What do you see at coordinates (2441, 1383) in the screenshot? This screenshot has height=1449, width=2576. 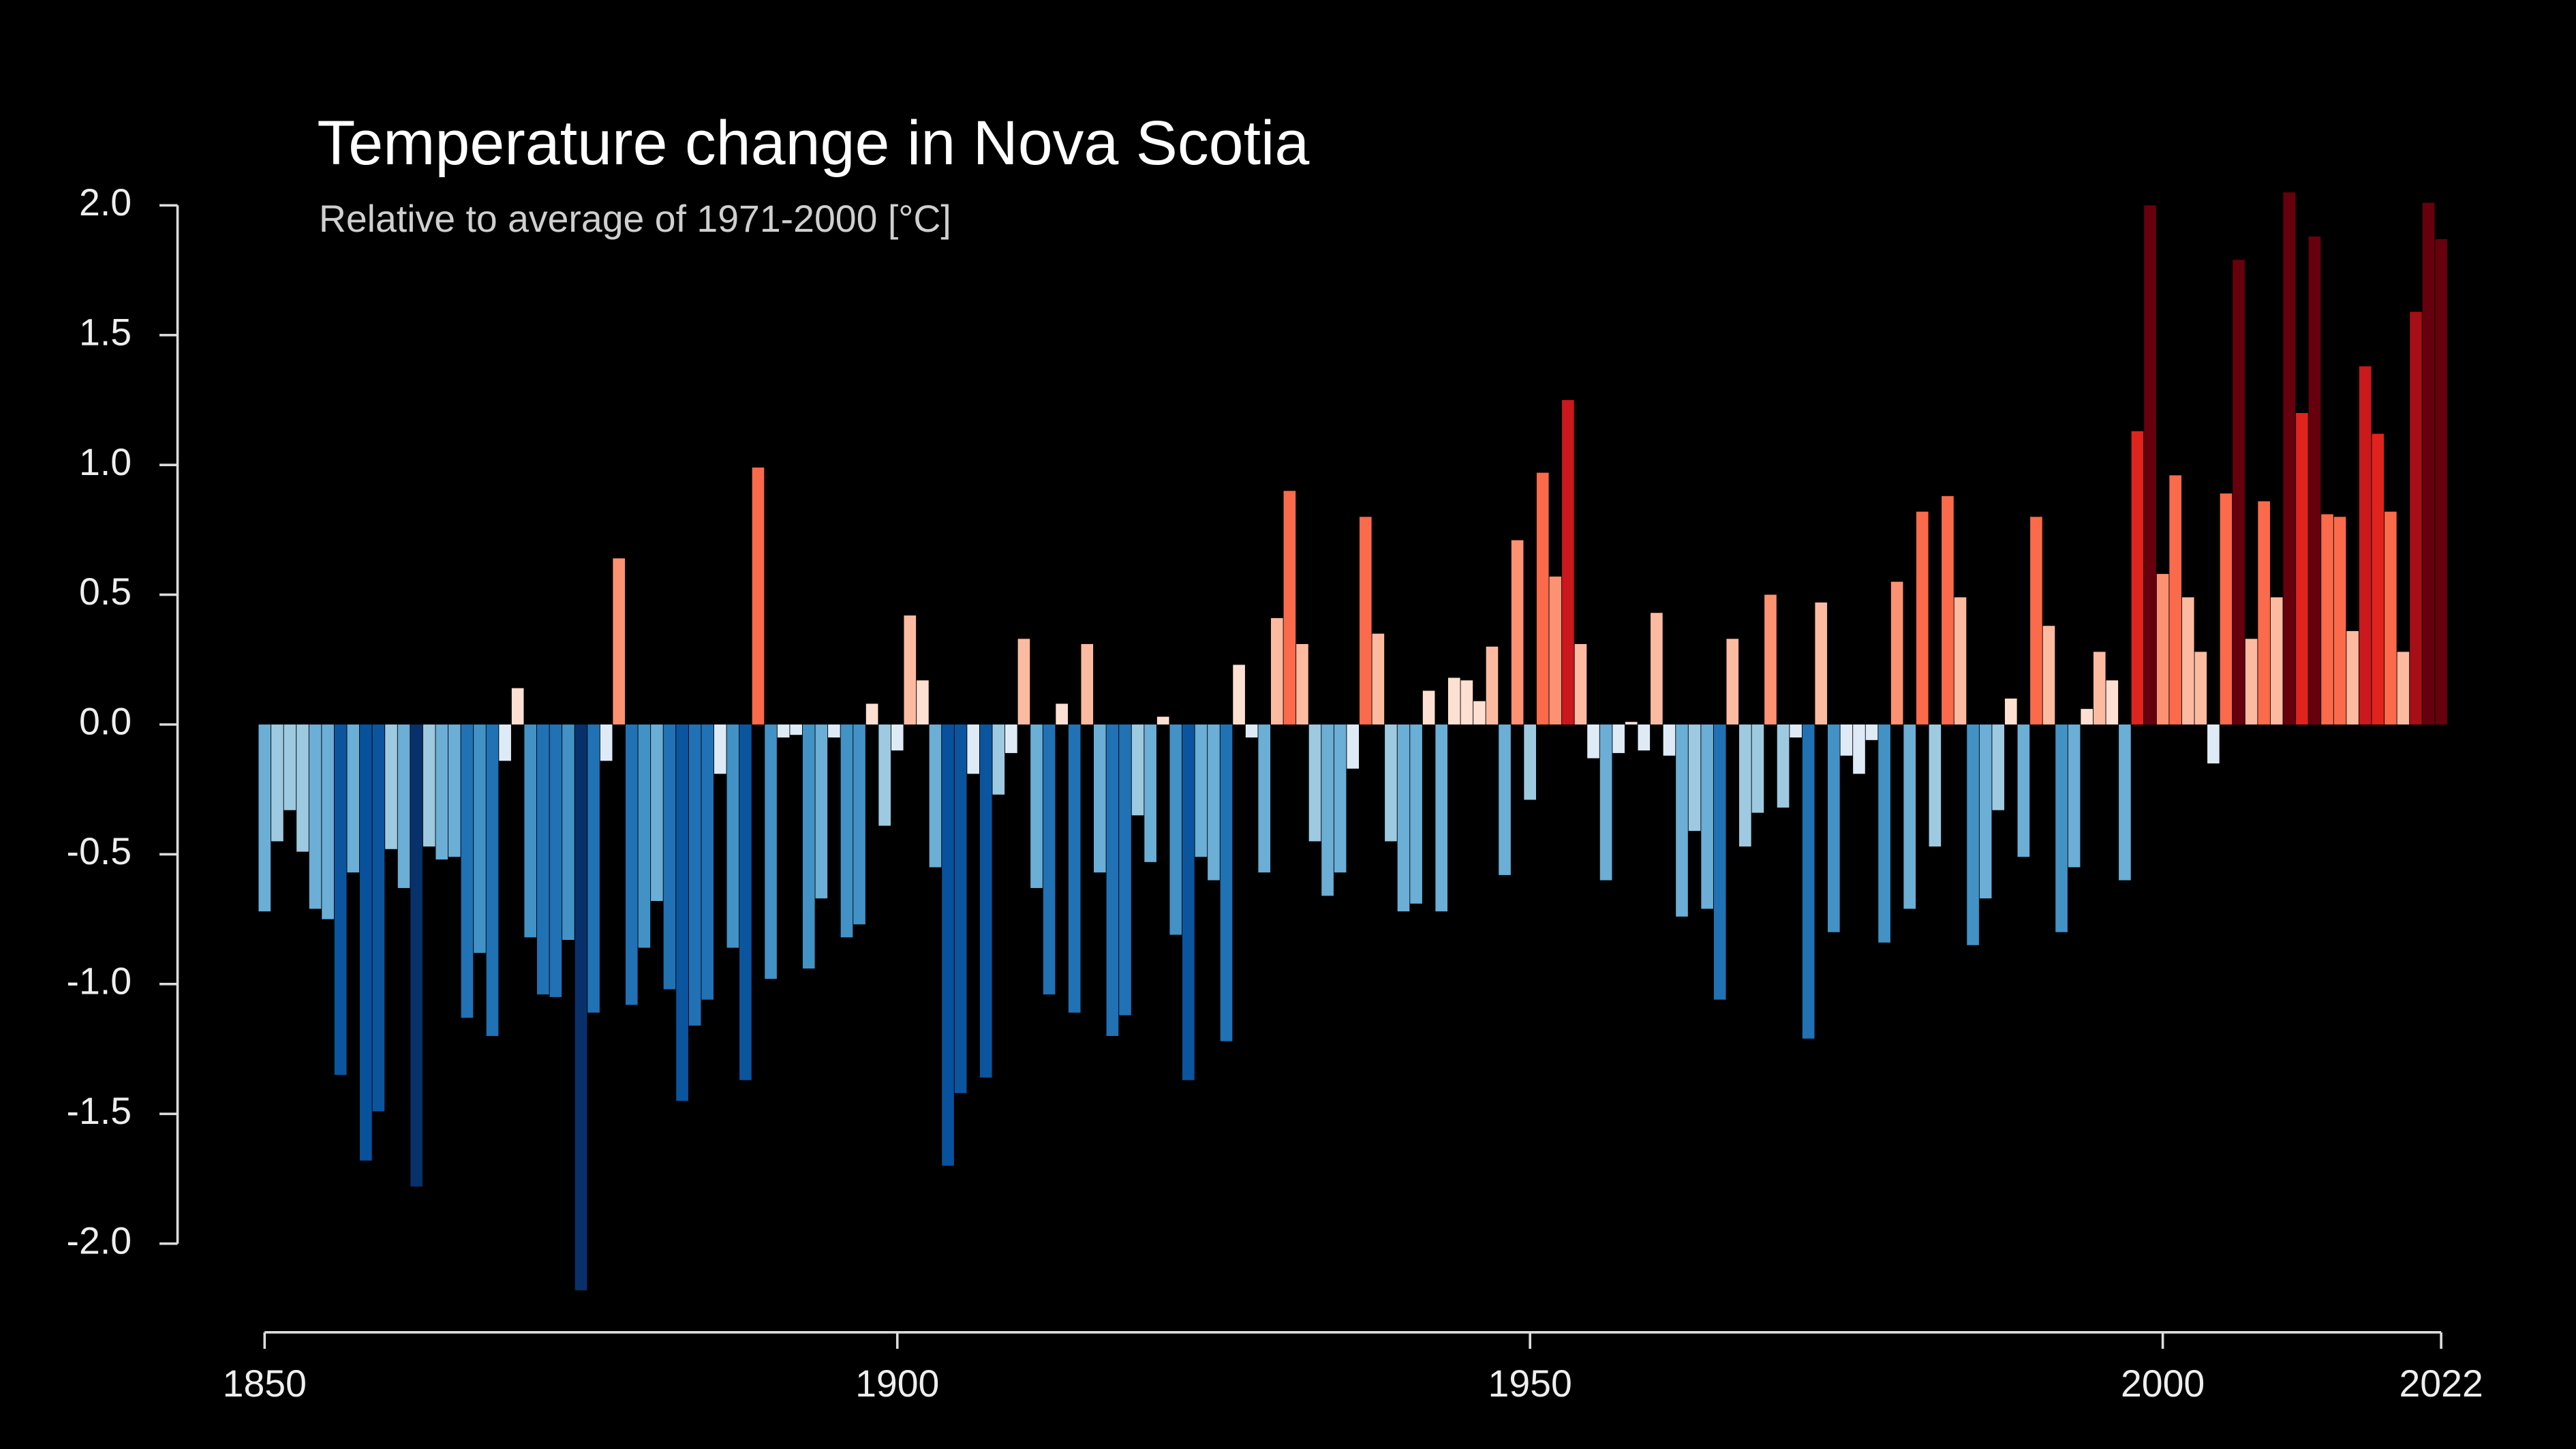 I see `x-tick-label: 2022` at bounding box center [2441, 1383].